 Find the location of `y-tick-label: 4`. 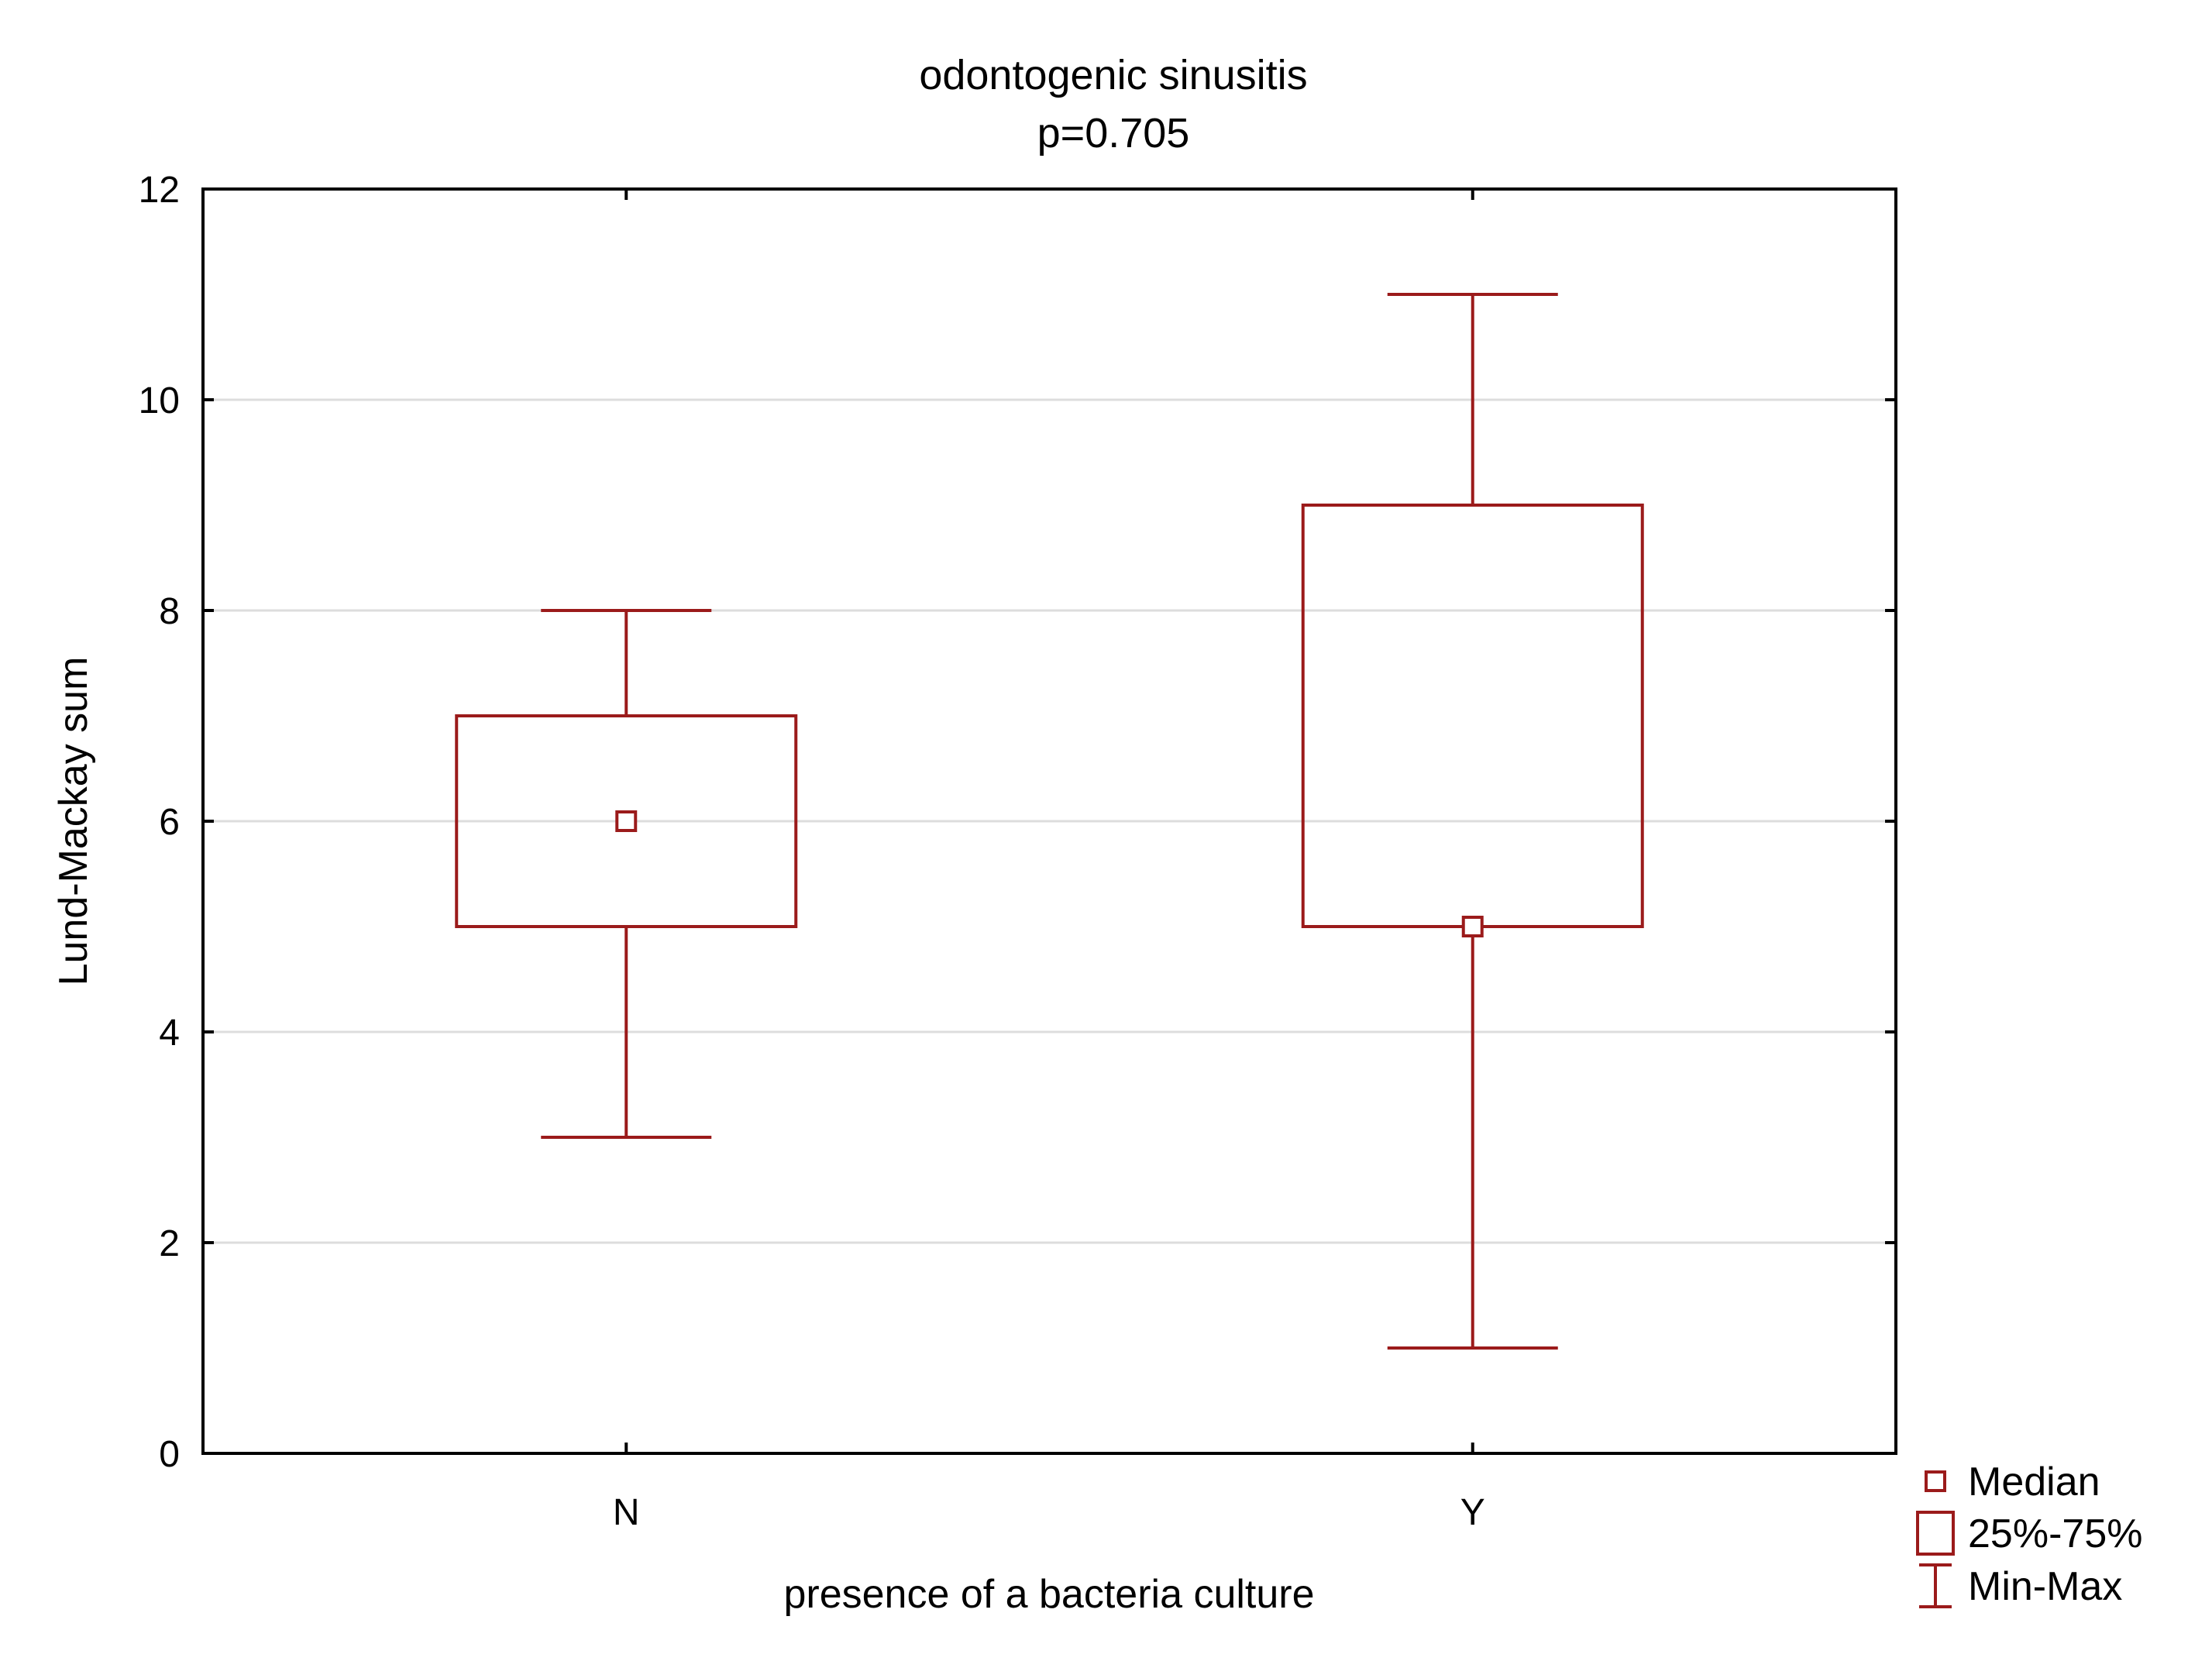

y-tick-label: 4 is located at coordinates (169, 1033).